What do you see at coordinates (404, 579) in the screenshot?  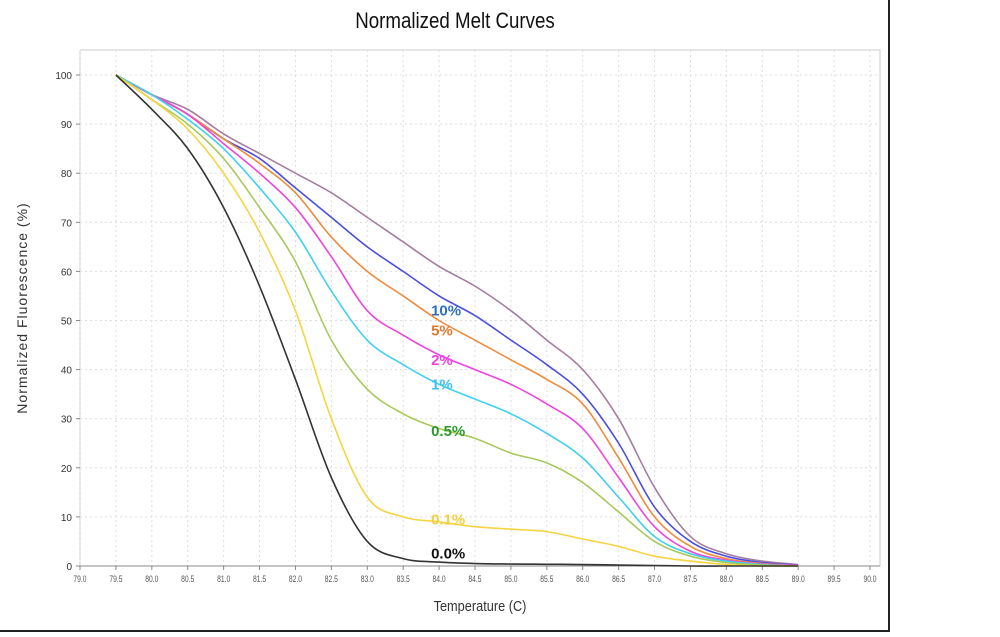 I see `x-tick-label: 83.5` at bounding box center [404, 579].